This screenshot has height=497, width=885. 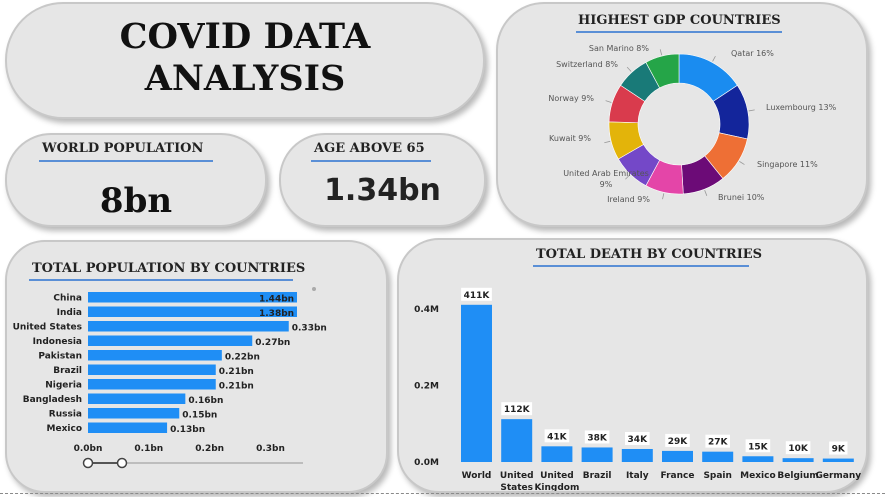 I want to click on death-y-tick: 0.2M, so click(x=426, y=387).